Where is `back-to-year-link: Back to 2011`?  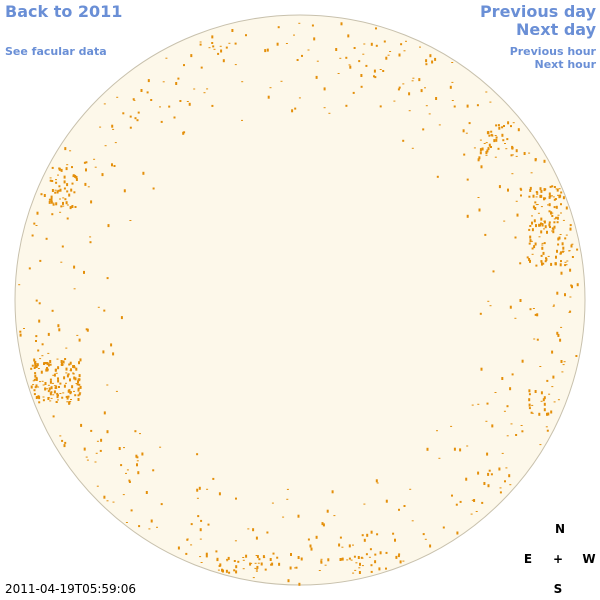 back-to-year-link: Back to 2011 is located at coordinates (64, 11).